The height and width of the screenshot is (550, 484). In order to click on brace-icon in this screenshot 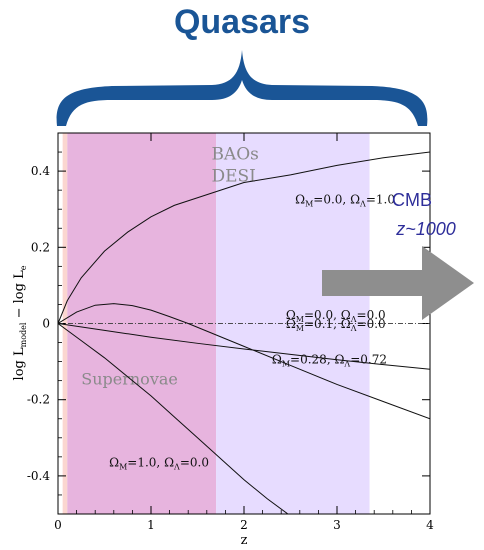, I will do `click(242, 88)`.